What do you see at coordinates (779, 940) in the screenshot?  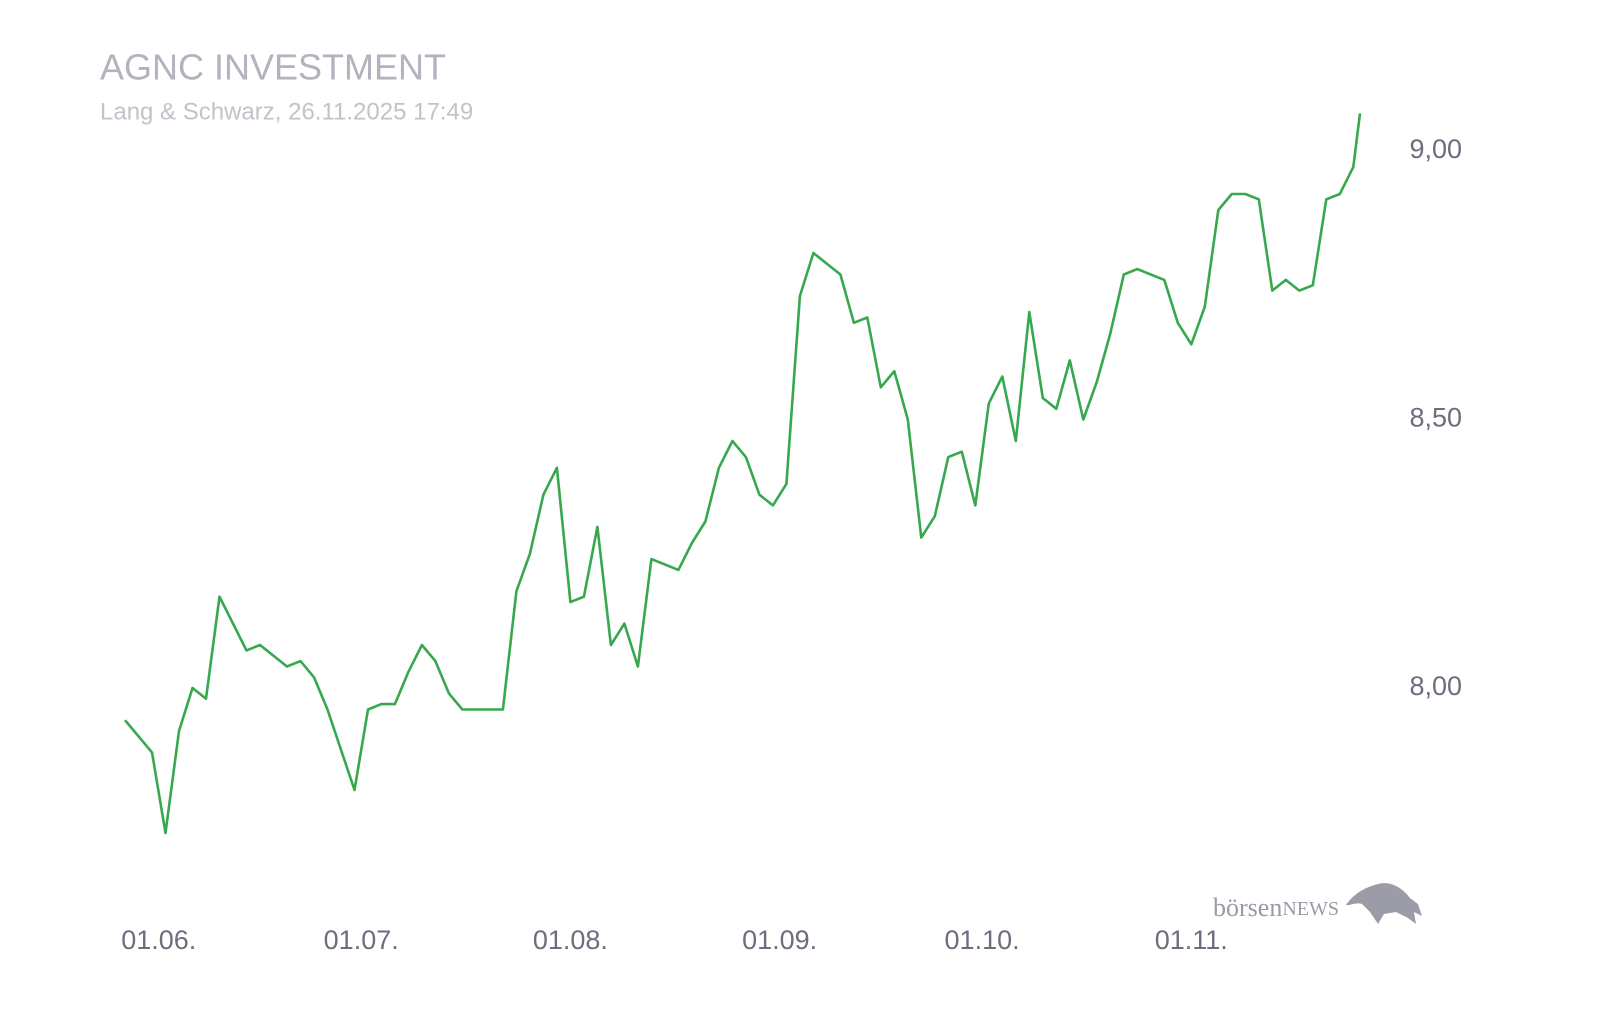 I see `x-tick-label: 01.09.` at bounding box center [779, 940].